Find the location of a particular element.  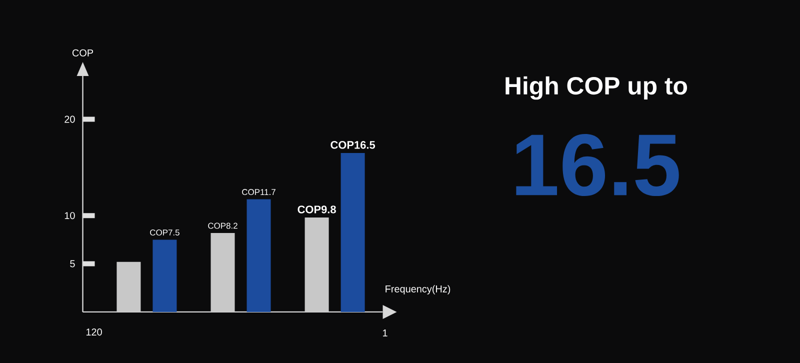

text: 120 is located at coordinates (94, 332).